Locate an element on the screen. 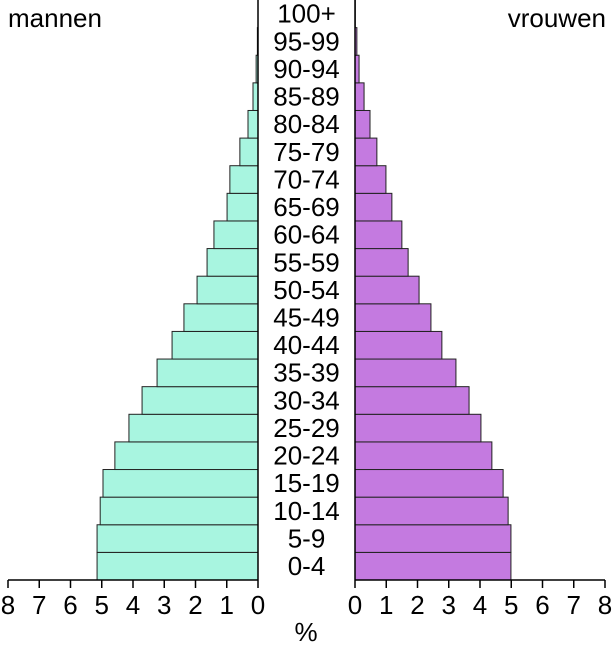  category-label: 40-44 is located at coordinates (306, 345).